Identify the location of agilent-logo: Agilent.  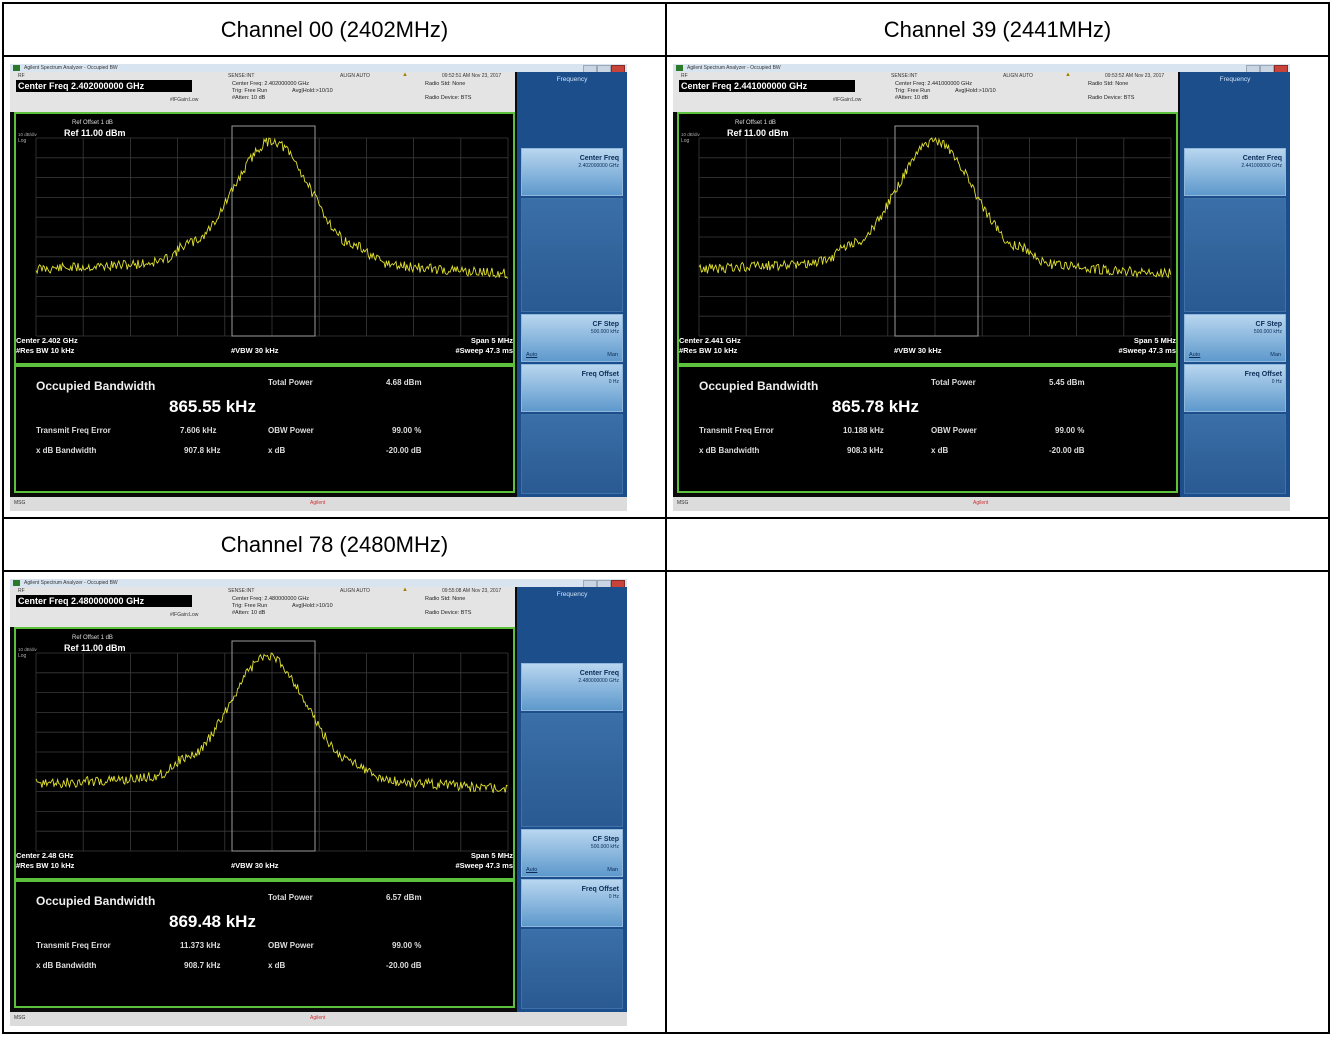
(318, 503).